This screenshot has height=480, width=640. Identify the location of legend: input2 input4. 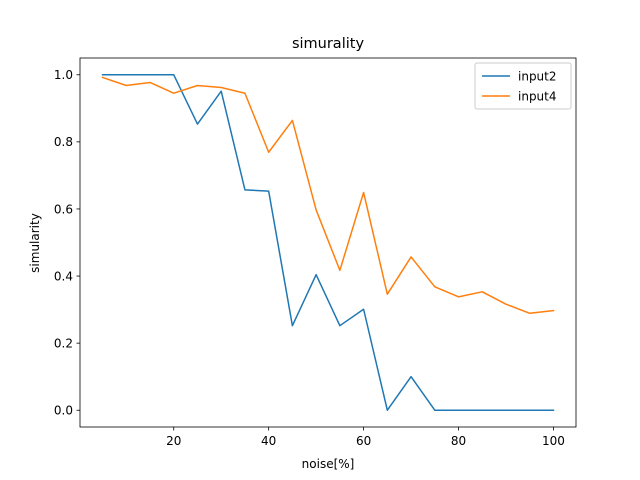
(523, 86).